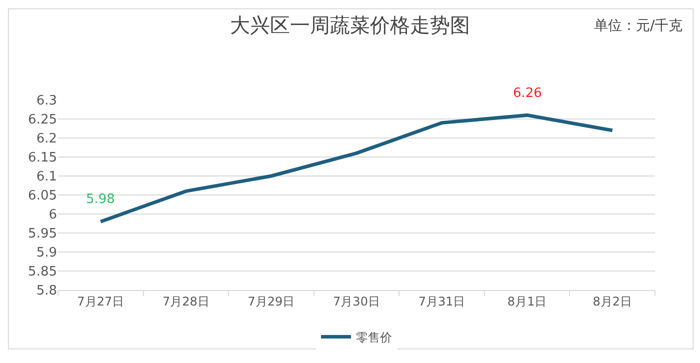 The image size is (700, 363). What do you see at coordinates (46, 291) in the screenshot?
I see `y-tick-label: 5.8` at bounding box center [46, 291].